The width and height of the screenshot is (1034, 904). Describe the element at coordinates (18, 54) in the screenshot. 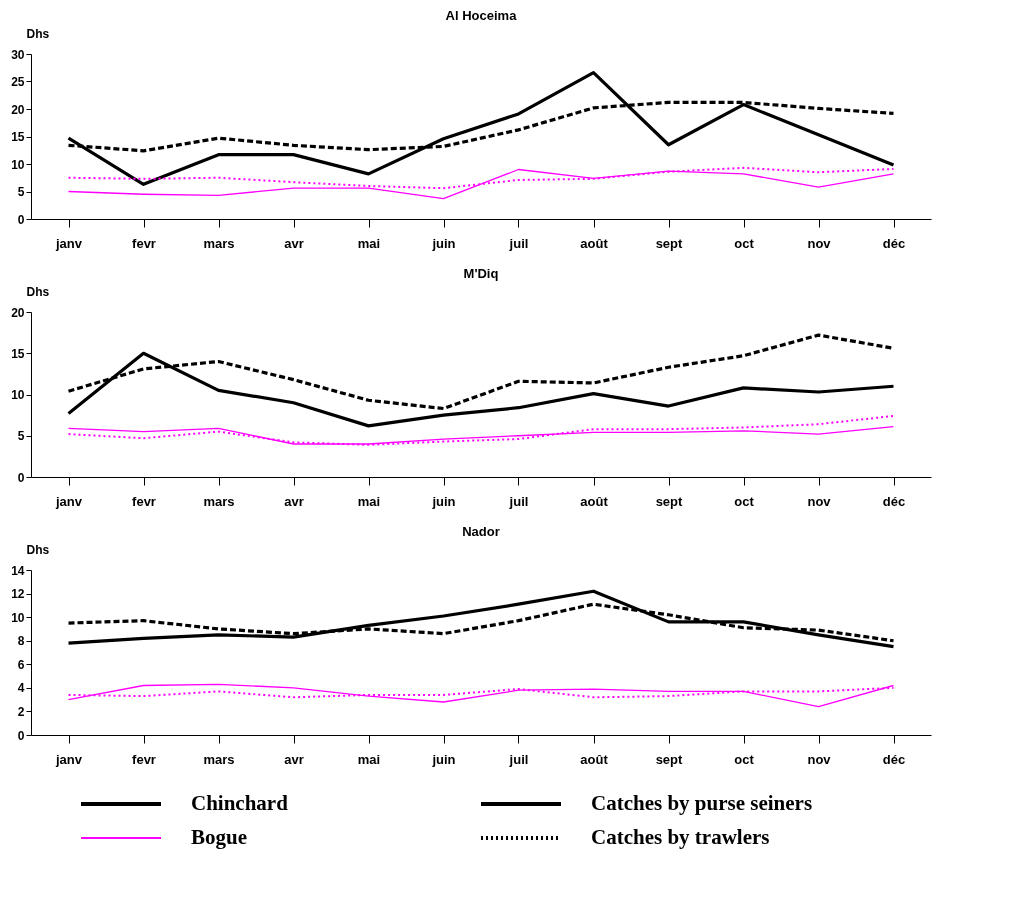

I see `y-tick-label: 30` at that location.